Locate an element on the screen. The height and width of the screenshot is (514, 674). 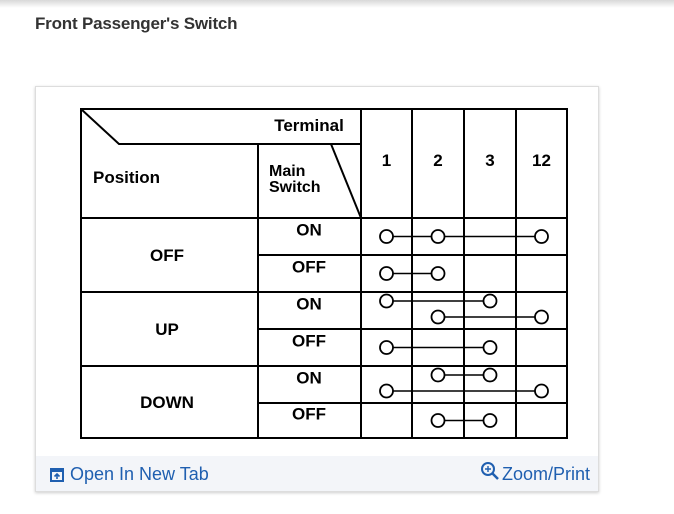
terminal-label: 2 is located at coordinates (437, 160).